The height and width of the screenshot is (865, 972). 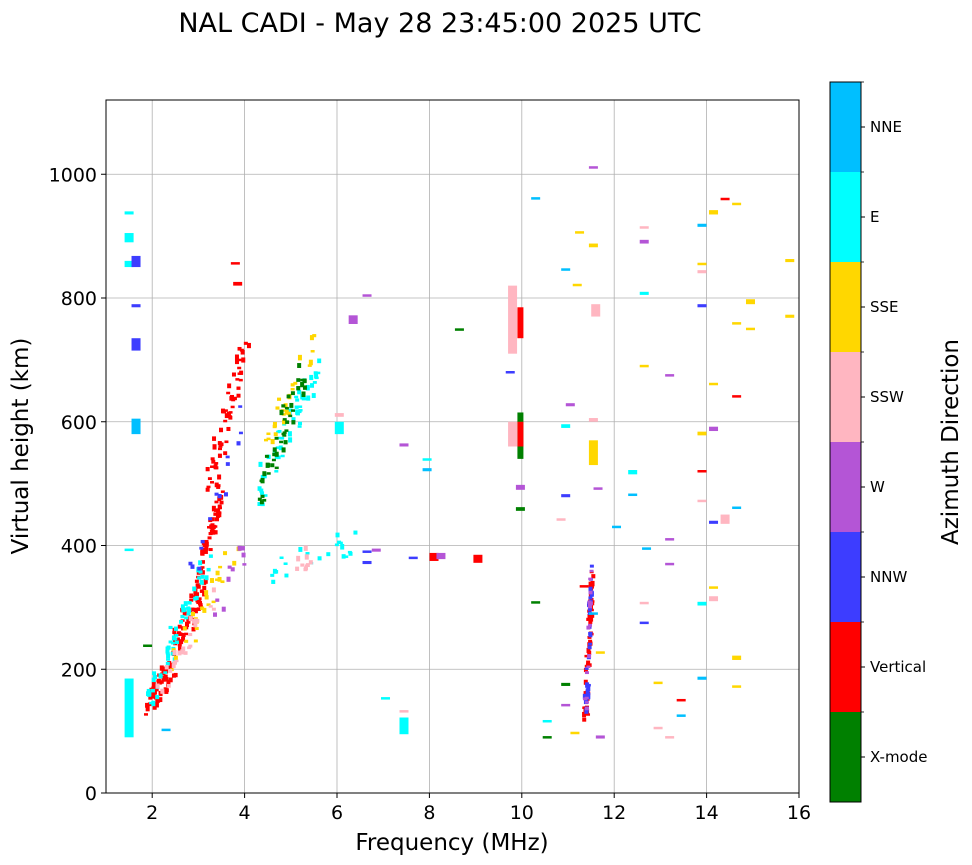 What do you see at coordinates (522, 813) in the screenshot?
I see `x-tick-label: 10` at bounding box center [522, 813].